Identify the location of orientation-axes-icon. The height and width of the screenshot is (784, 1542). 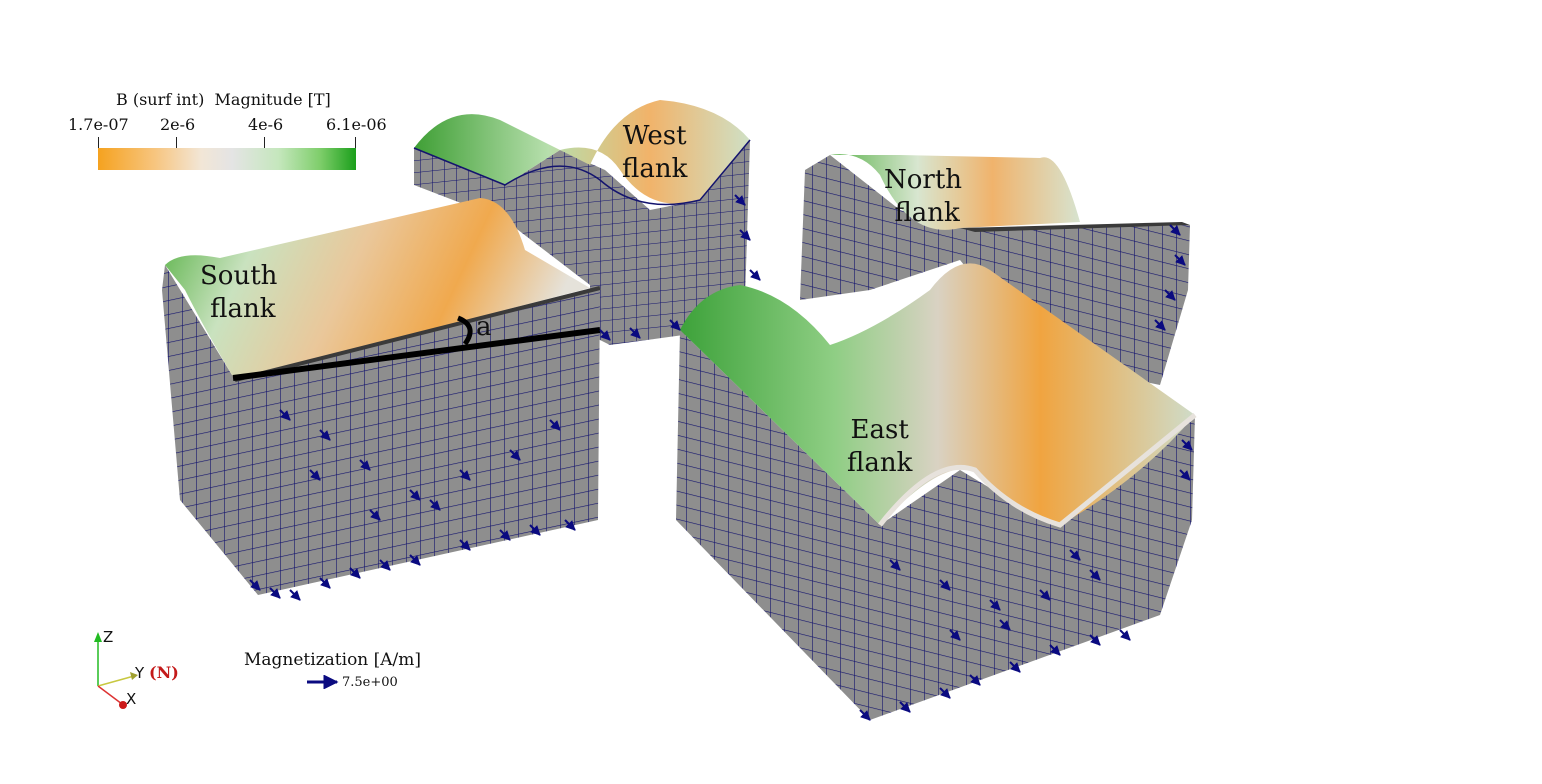
(116, 670).